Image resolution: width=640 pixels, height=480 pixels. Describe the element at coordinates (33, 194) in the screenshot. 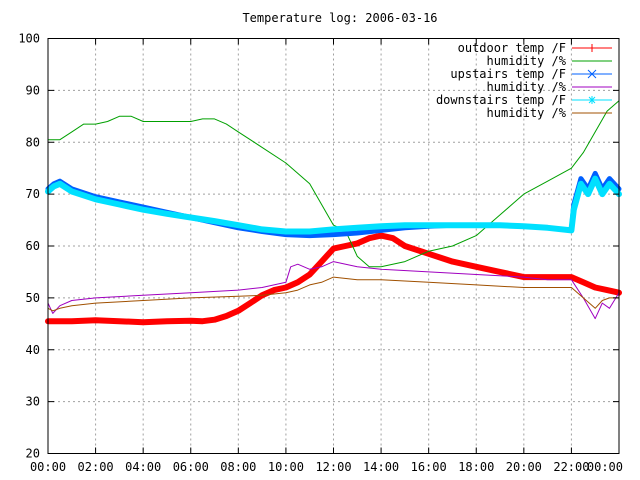

I see `y-tick-label: 70` at that location.